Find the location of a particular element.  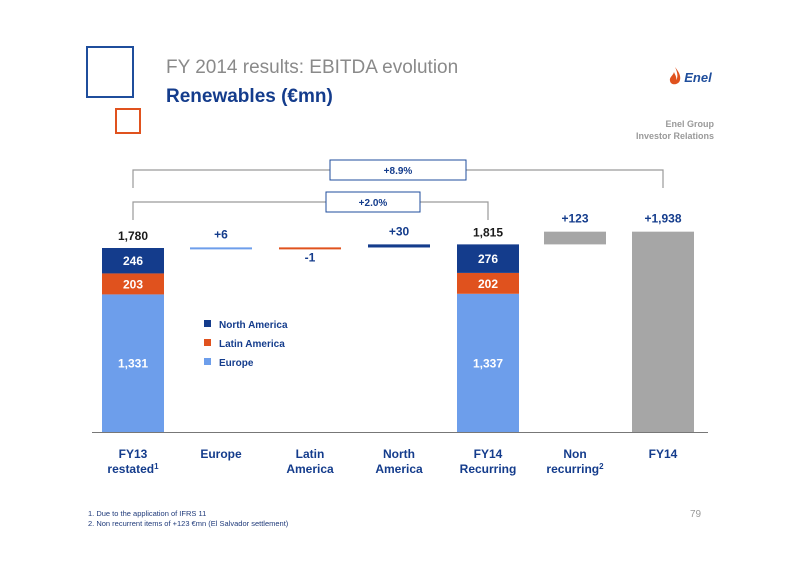

segment-value-label: 1,331 is located at coordinates (133, 364).